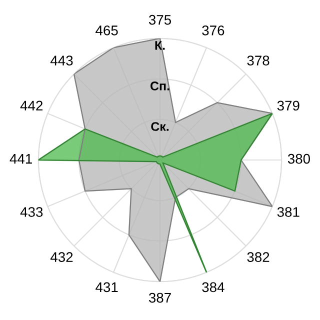 The image size is (320, 320). Describe the element at coordinates (160, 86) in the screenshot. I see `y-tick-label: Сп.` at that location.